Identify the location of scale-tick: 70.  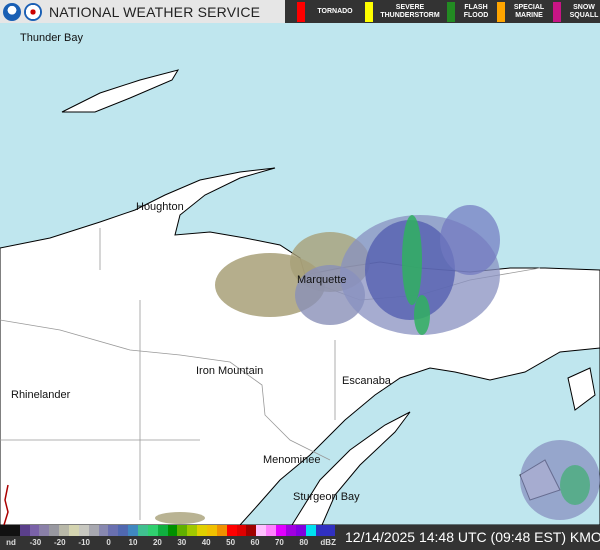
(279, 542).